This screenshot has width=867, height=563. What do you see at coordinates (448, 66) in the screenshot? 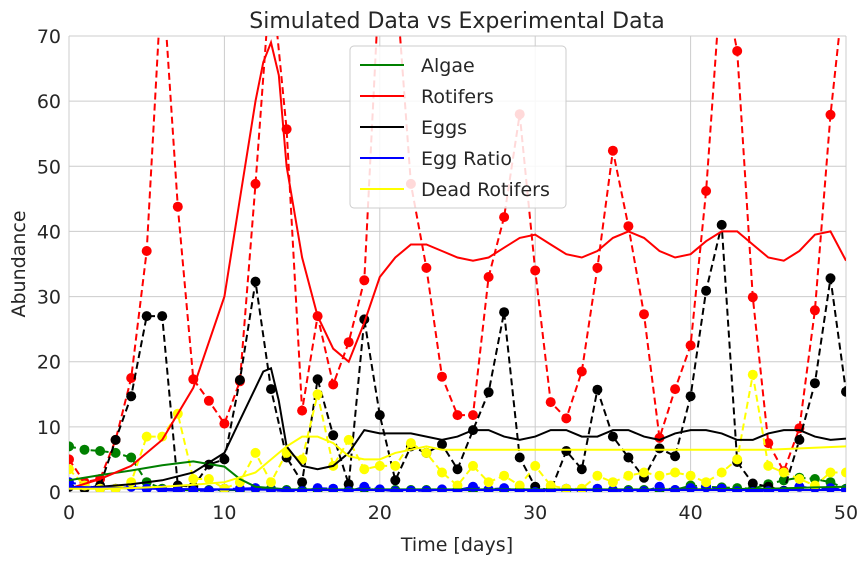
I see `legend-label: Algae` at bounding box center [448, 66].